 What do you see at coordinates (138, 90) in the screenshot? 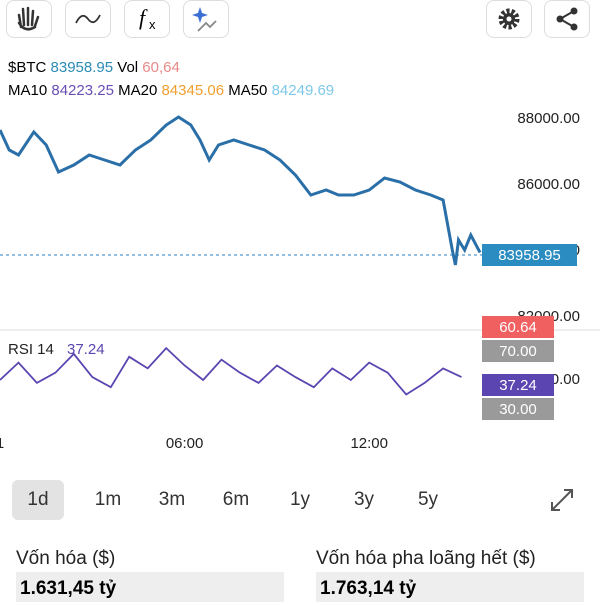
I see `ma20-label: MA20` at bounding box center [138, 90].